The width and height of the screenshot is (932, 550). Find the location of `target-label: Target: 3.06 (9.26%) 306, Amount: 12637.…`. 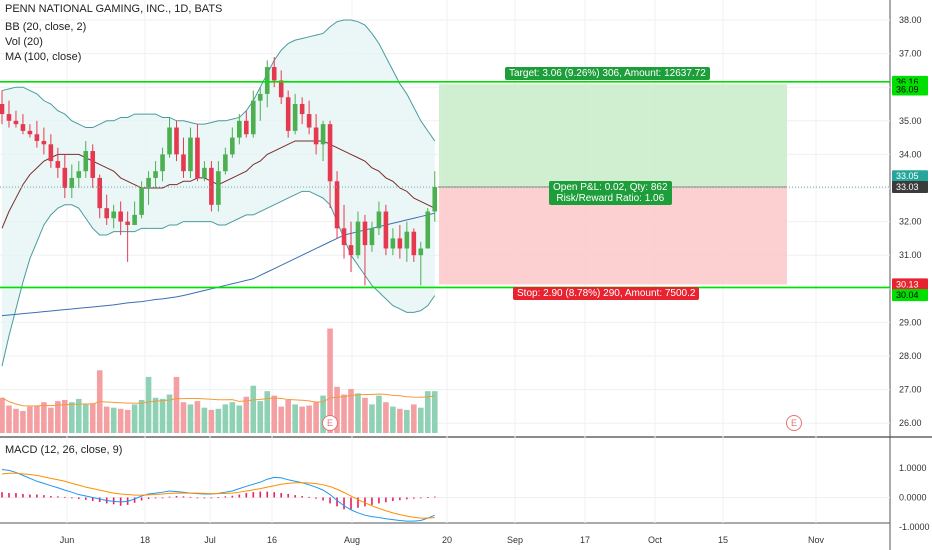

target-label: Target: 3.06 (9.26%) 306, Amount: 12637.… is located at coordinates (607, 73).